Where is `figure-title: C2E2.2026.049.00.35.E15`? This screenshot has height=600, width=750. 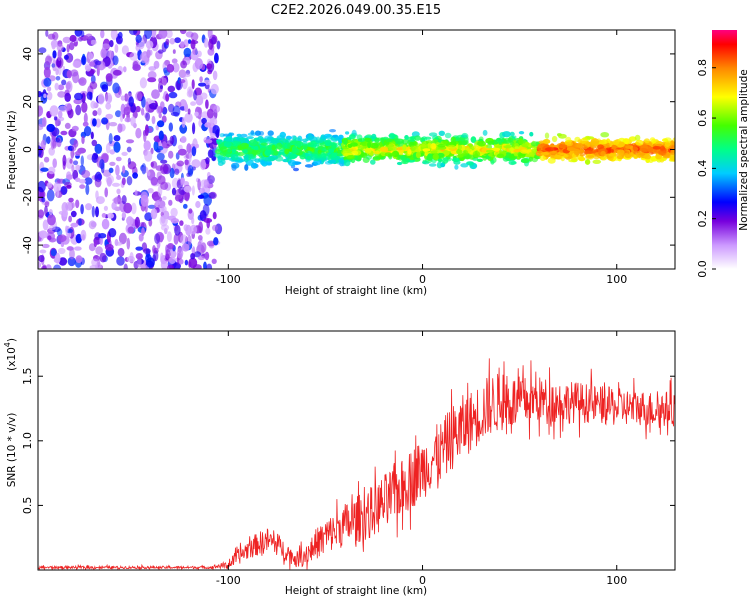
figure-title: C2E2.2026.049.00.35.E15 is located at coordinates (356, 10).